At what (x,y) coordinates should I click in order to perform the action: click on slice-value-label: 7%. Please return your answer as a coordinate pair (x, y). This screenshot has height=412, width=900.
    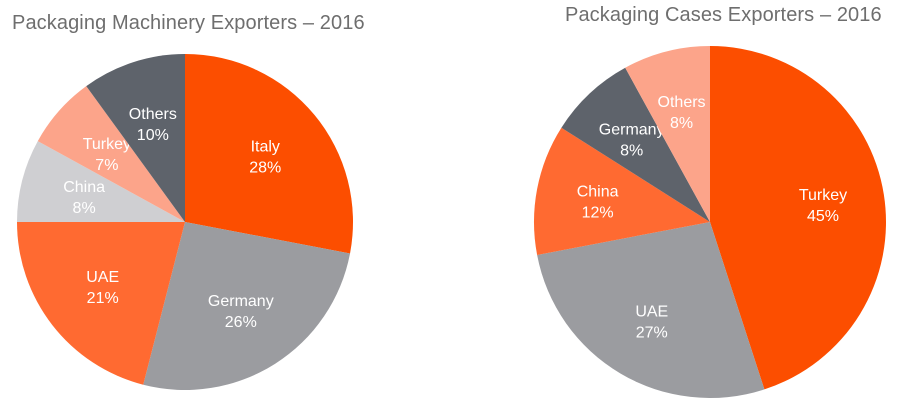
    Looking at the image, I should click on (106, 165).